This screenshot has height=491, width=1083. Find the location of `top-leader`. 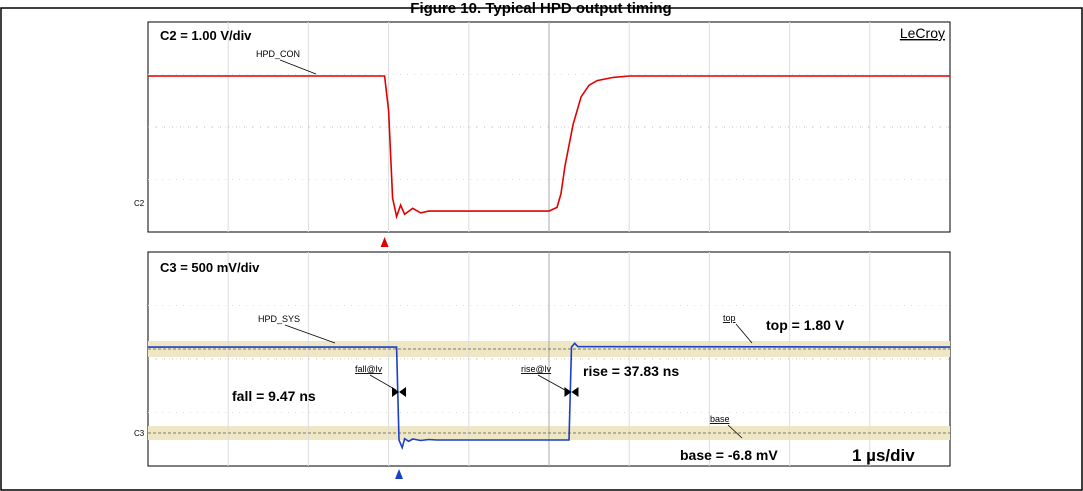

top-leader is located at coordinates (744, 333).